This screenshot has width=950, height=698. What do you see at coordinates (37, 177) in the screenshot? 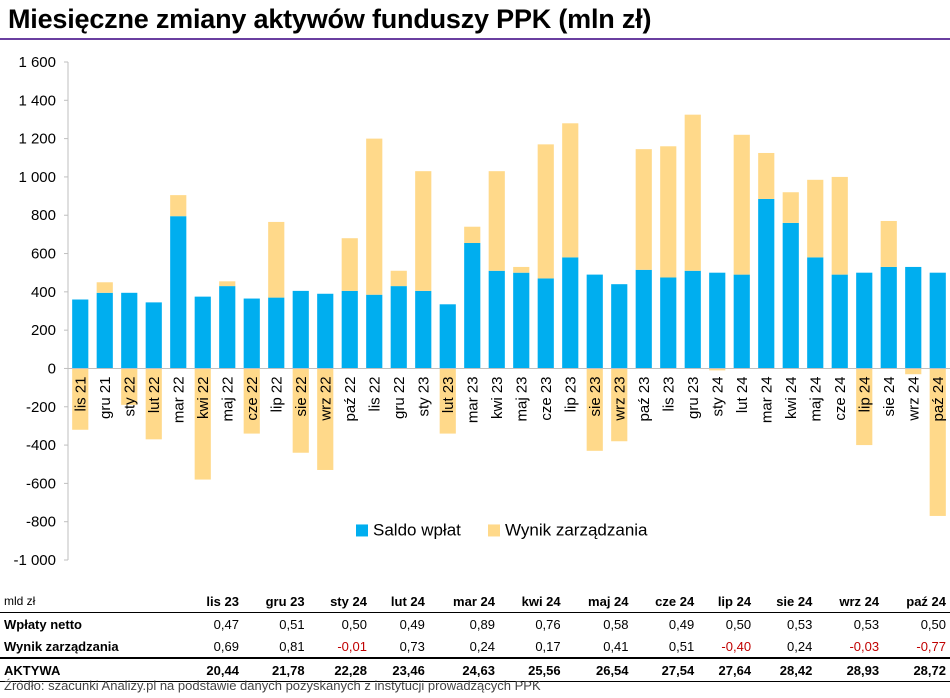
I see `y-tick-label: 1 000` at bounding box center [37, 177].